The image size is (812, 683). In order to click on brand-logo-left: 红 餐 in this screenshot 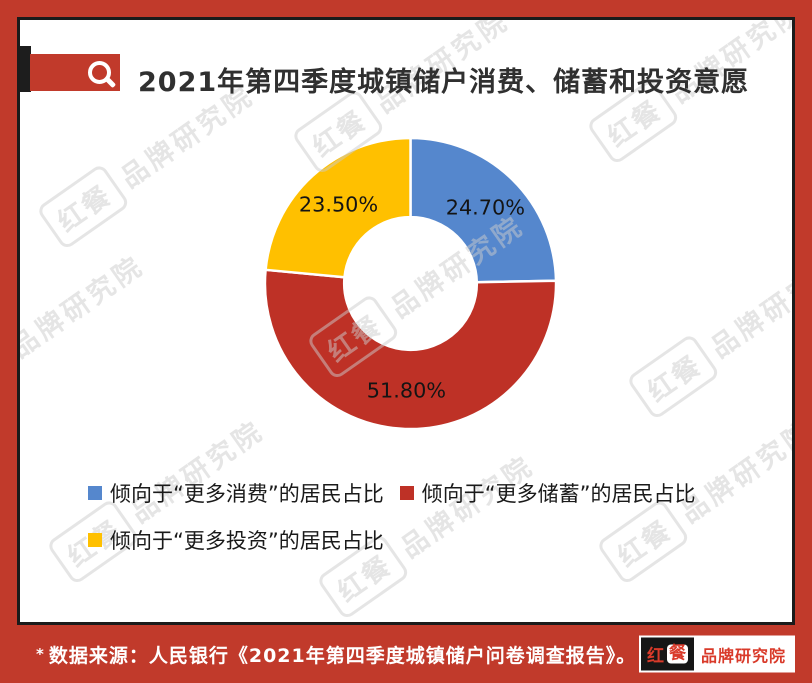, I will do `click(667, 654)`.